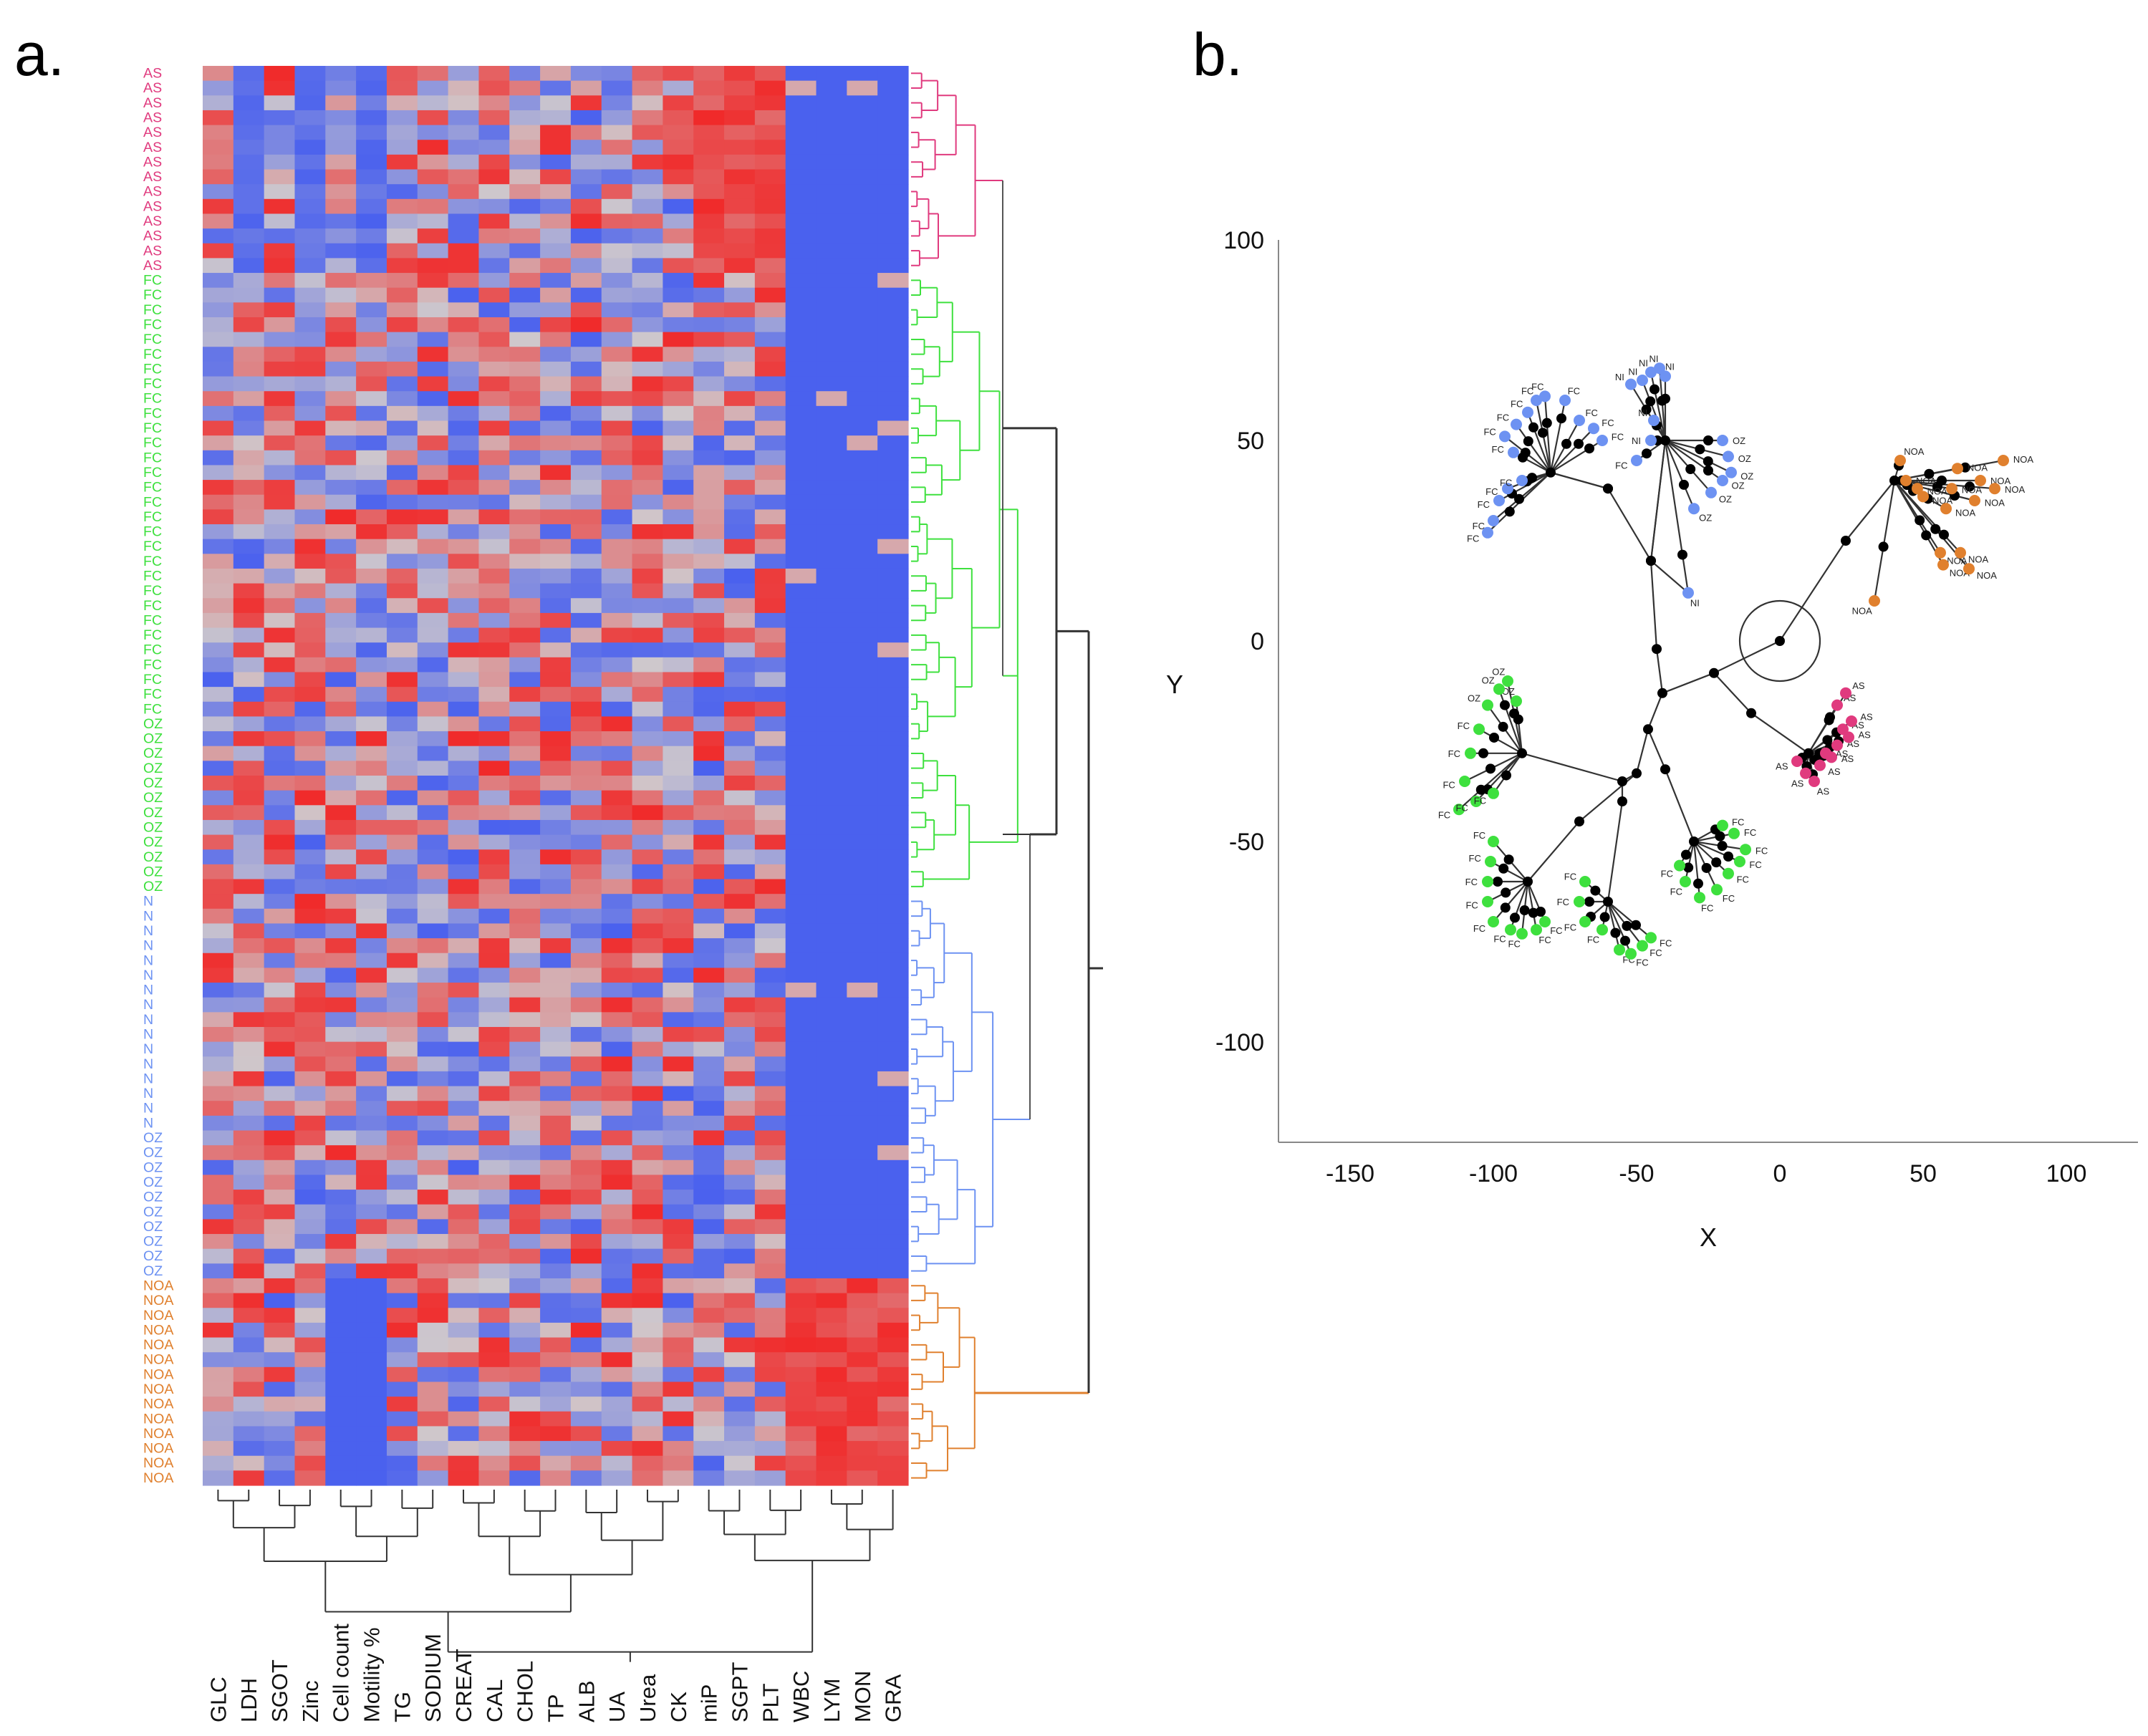 The height and width of the screenshot is (1736, 2148). Describe the element at coordinates (341, 1673) in the screenshot. I see `heatmap-column-label: Cell count` at that location.